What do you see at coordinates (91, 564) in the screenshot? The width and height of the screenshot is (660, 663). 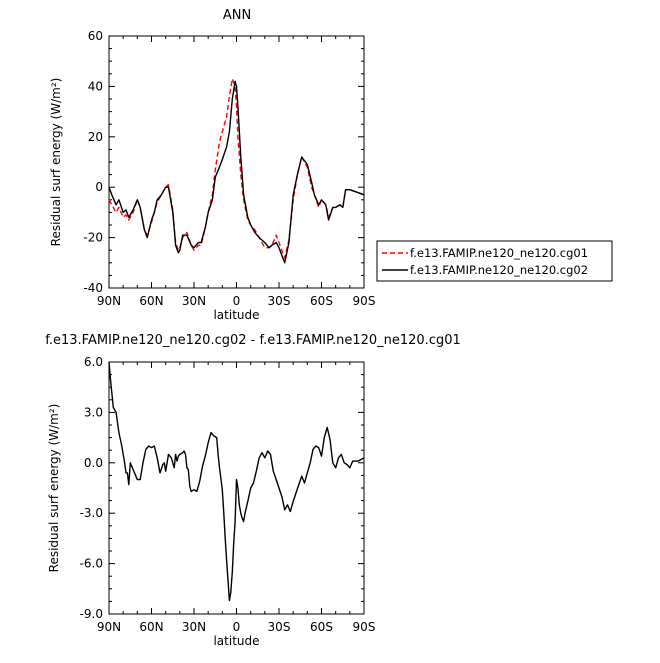 I see `chart2-y-tick-label: -6.0` at bounding box center [91, 564].